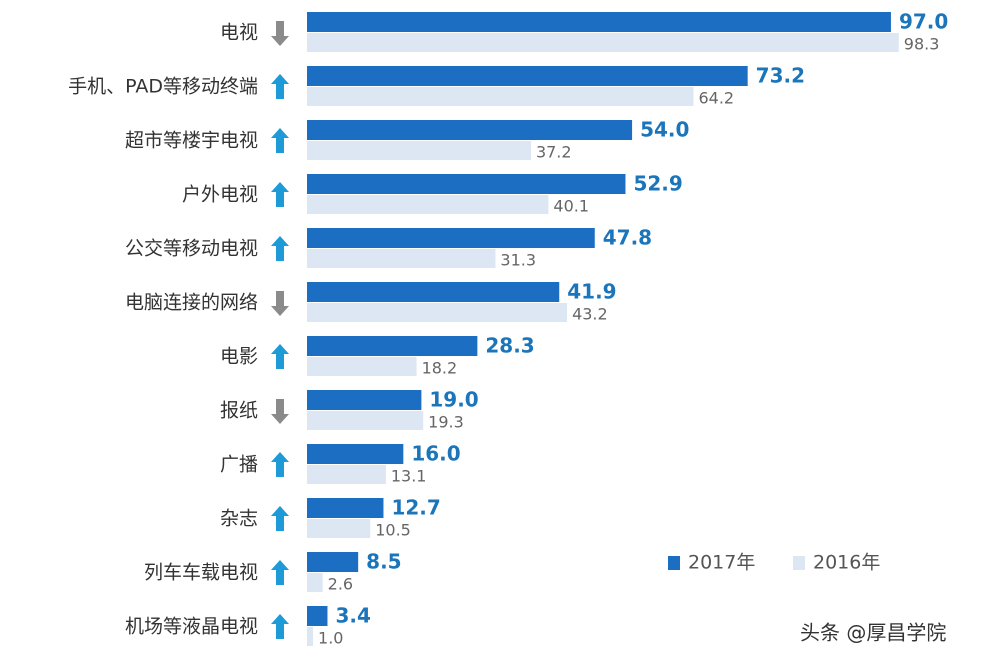 The image size is (1004, 666). What do you see at coordinates (239, 465) in the screenshot?
I see `category-label: 广播` at bounding box center [239, 465].